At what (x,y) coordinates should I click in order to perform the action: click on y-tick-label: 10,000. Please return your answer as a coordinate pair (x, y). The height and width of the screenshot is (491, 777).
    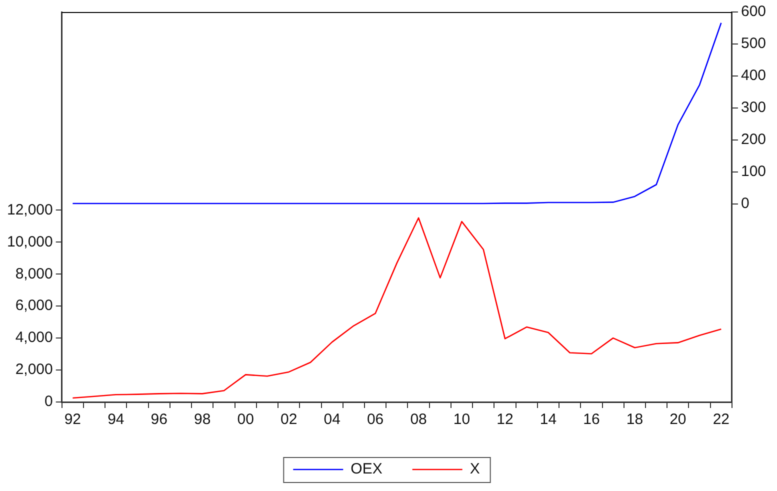
    Looking at the image, I should click on (29, 241).